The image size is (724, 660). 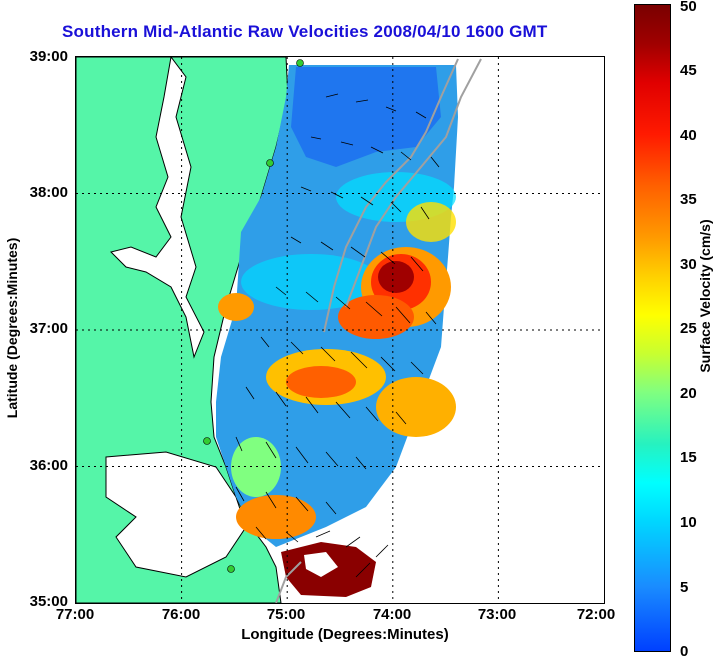 What do you see at coordinates (48, 192) in the screenshot?
I see `y-tick: 38:00` at bounding box center [48, 192].